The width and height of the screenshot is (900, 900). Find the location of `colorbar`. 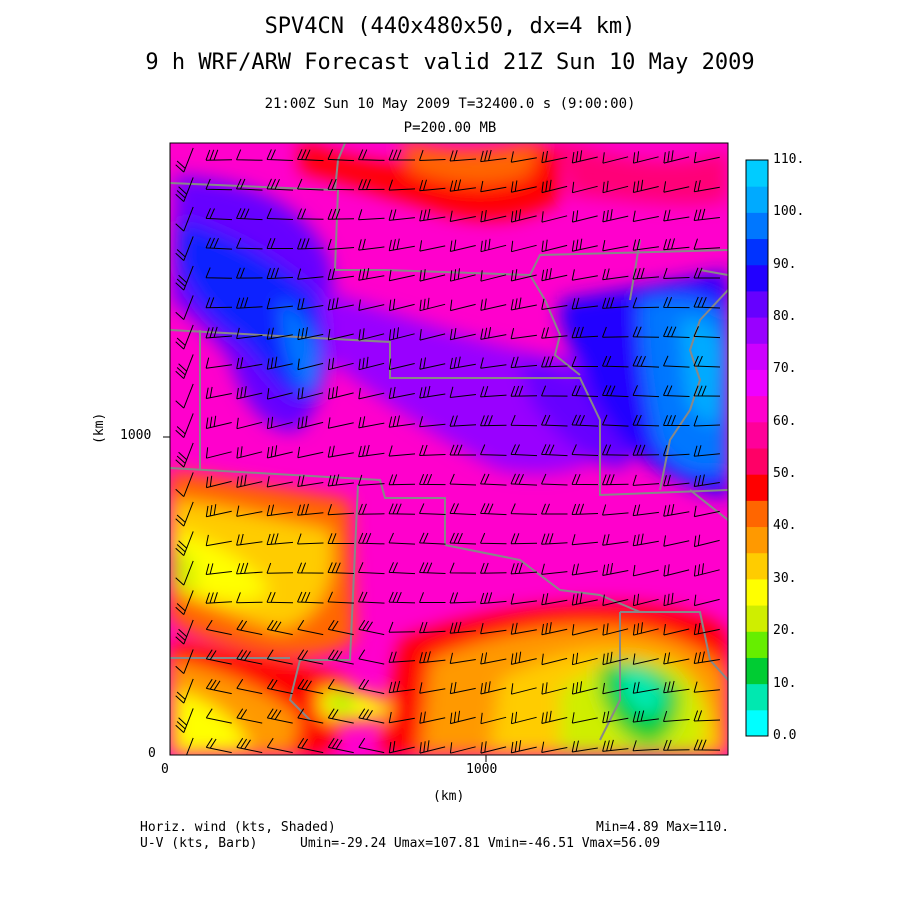

colorbar is located at coordinates (757, 448).